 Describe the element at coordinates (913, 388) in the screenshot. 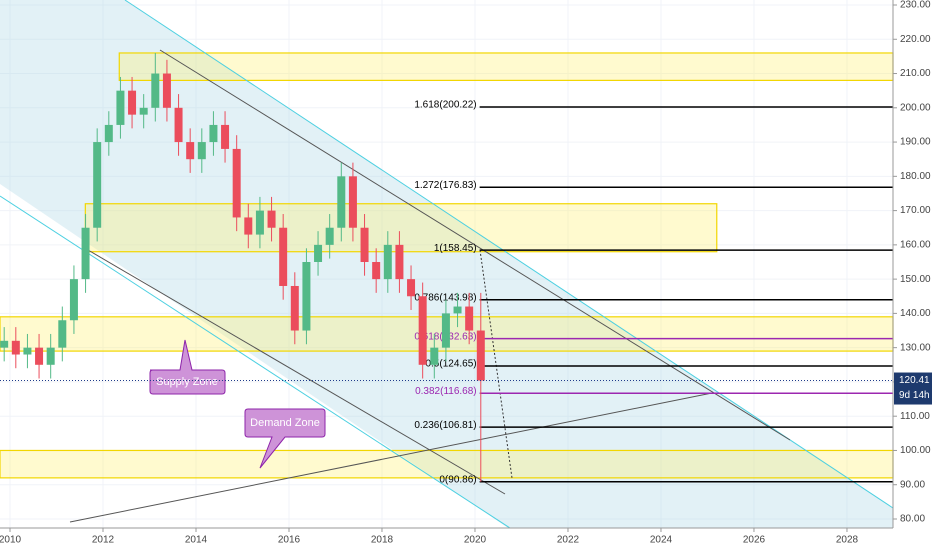

I see `last-price-box` at that location.